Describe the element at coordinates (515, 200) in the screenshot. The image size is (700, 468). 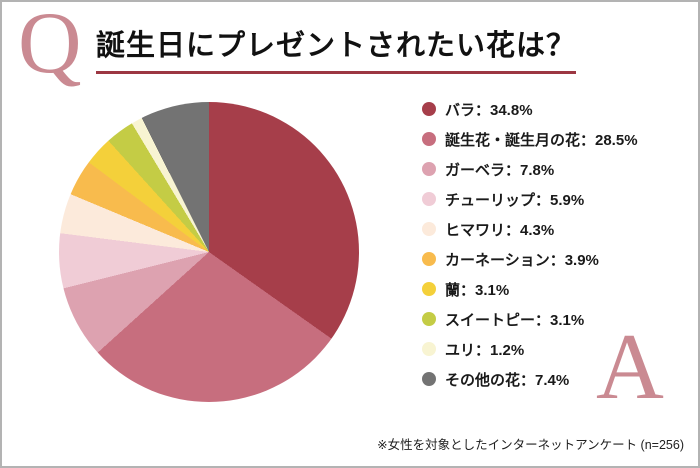
I see `legend-label: チューリップ：5.9%` at that location.